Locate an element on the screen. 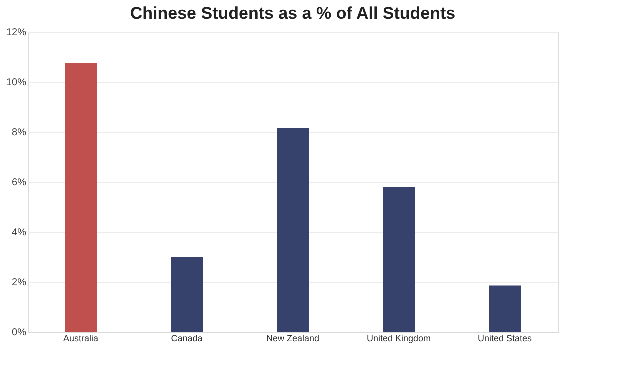 The height and width of the screenshot is (389, 622). x-tick-label: United States is located at coordinates (505, 339).